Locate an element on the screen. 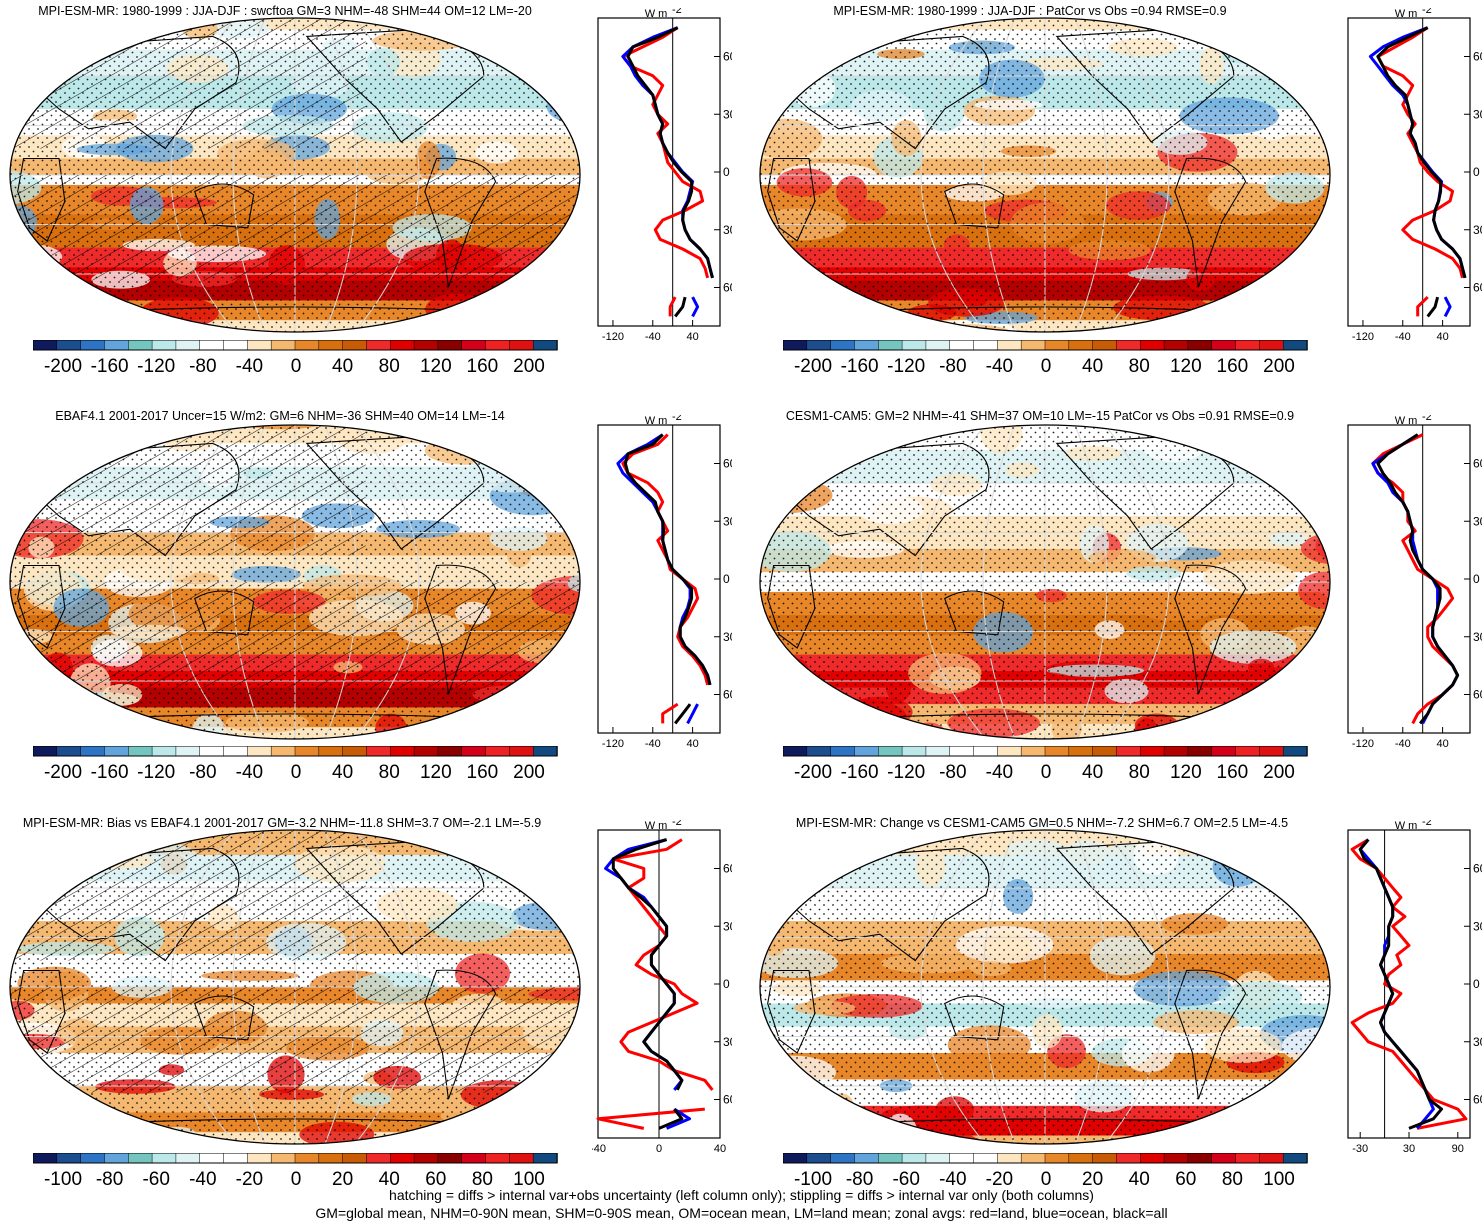  colorbar-tick-label: 20 is located at coordinates (1092, 1179).